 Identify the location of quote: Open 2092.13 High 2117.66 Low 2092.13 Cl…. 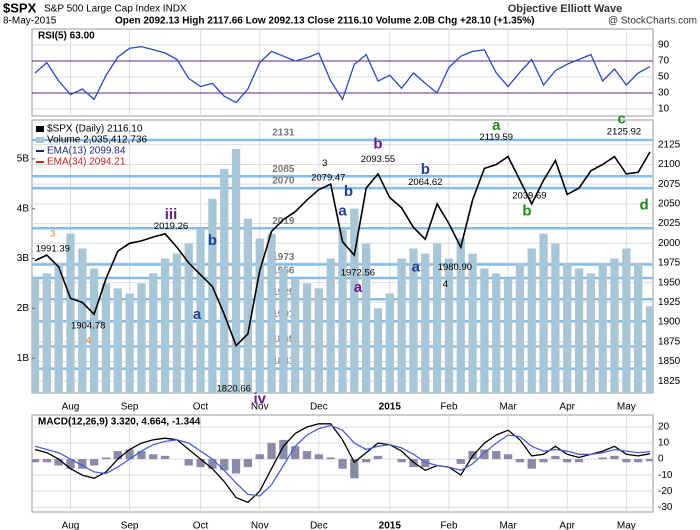
(324, 21).